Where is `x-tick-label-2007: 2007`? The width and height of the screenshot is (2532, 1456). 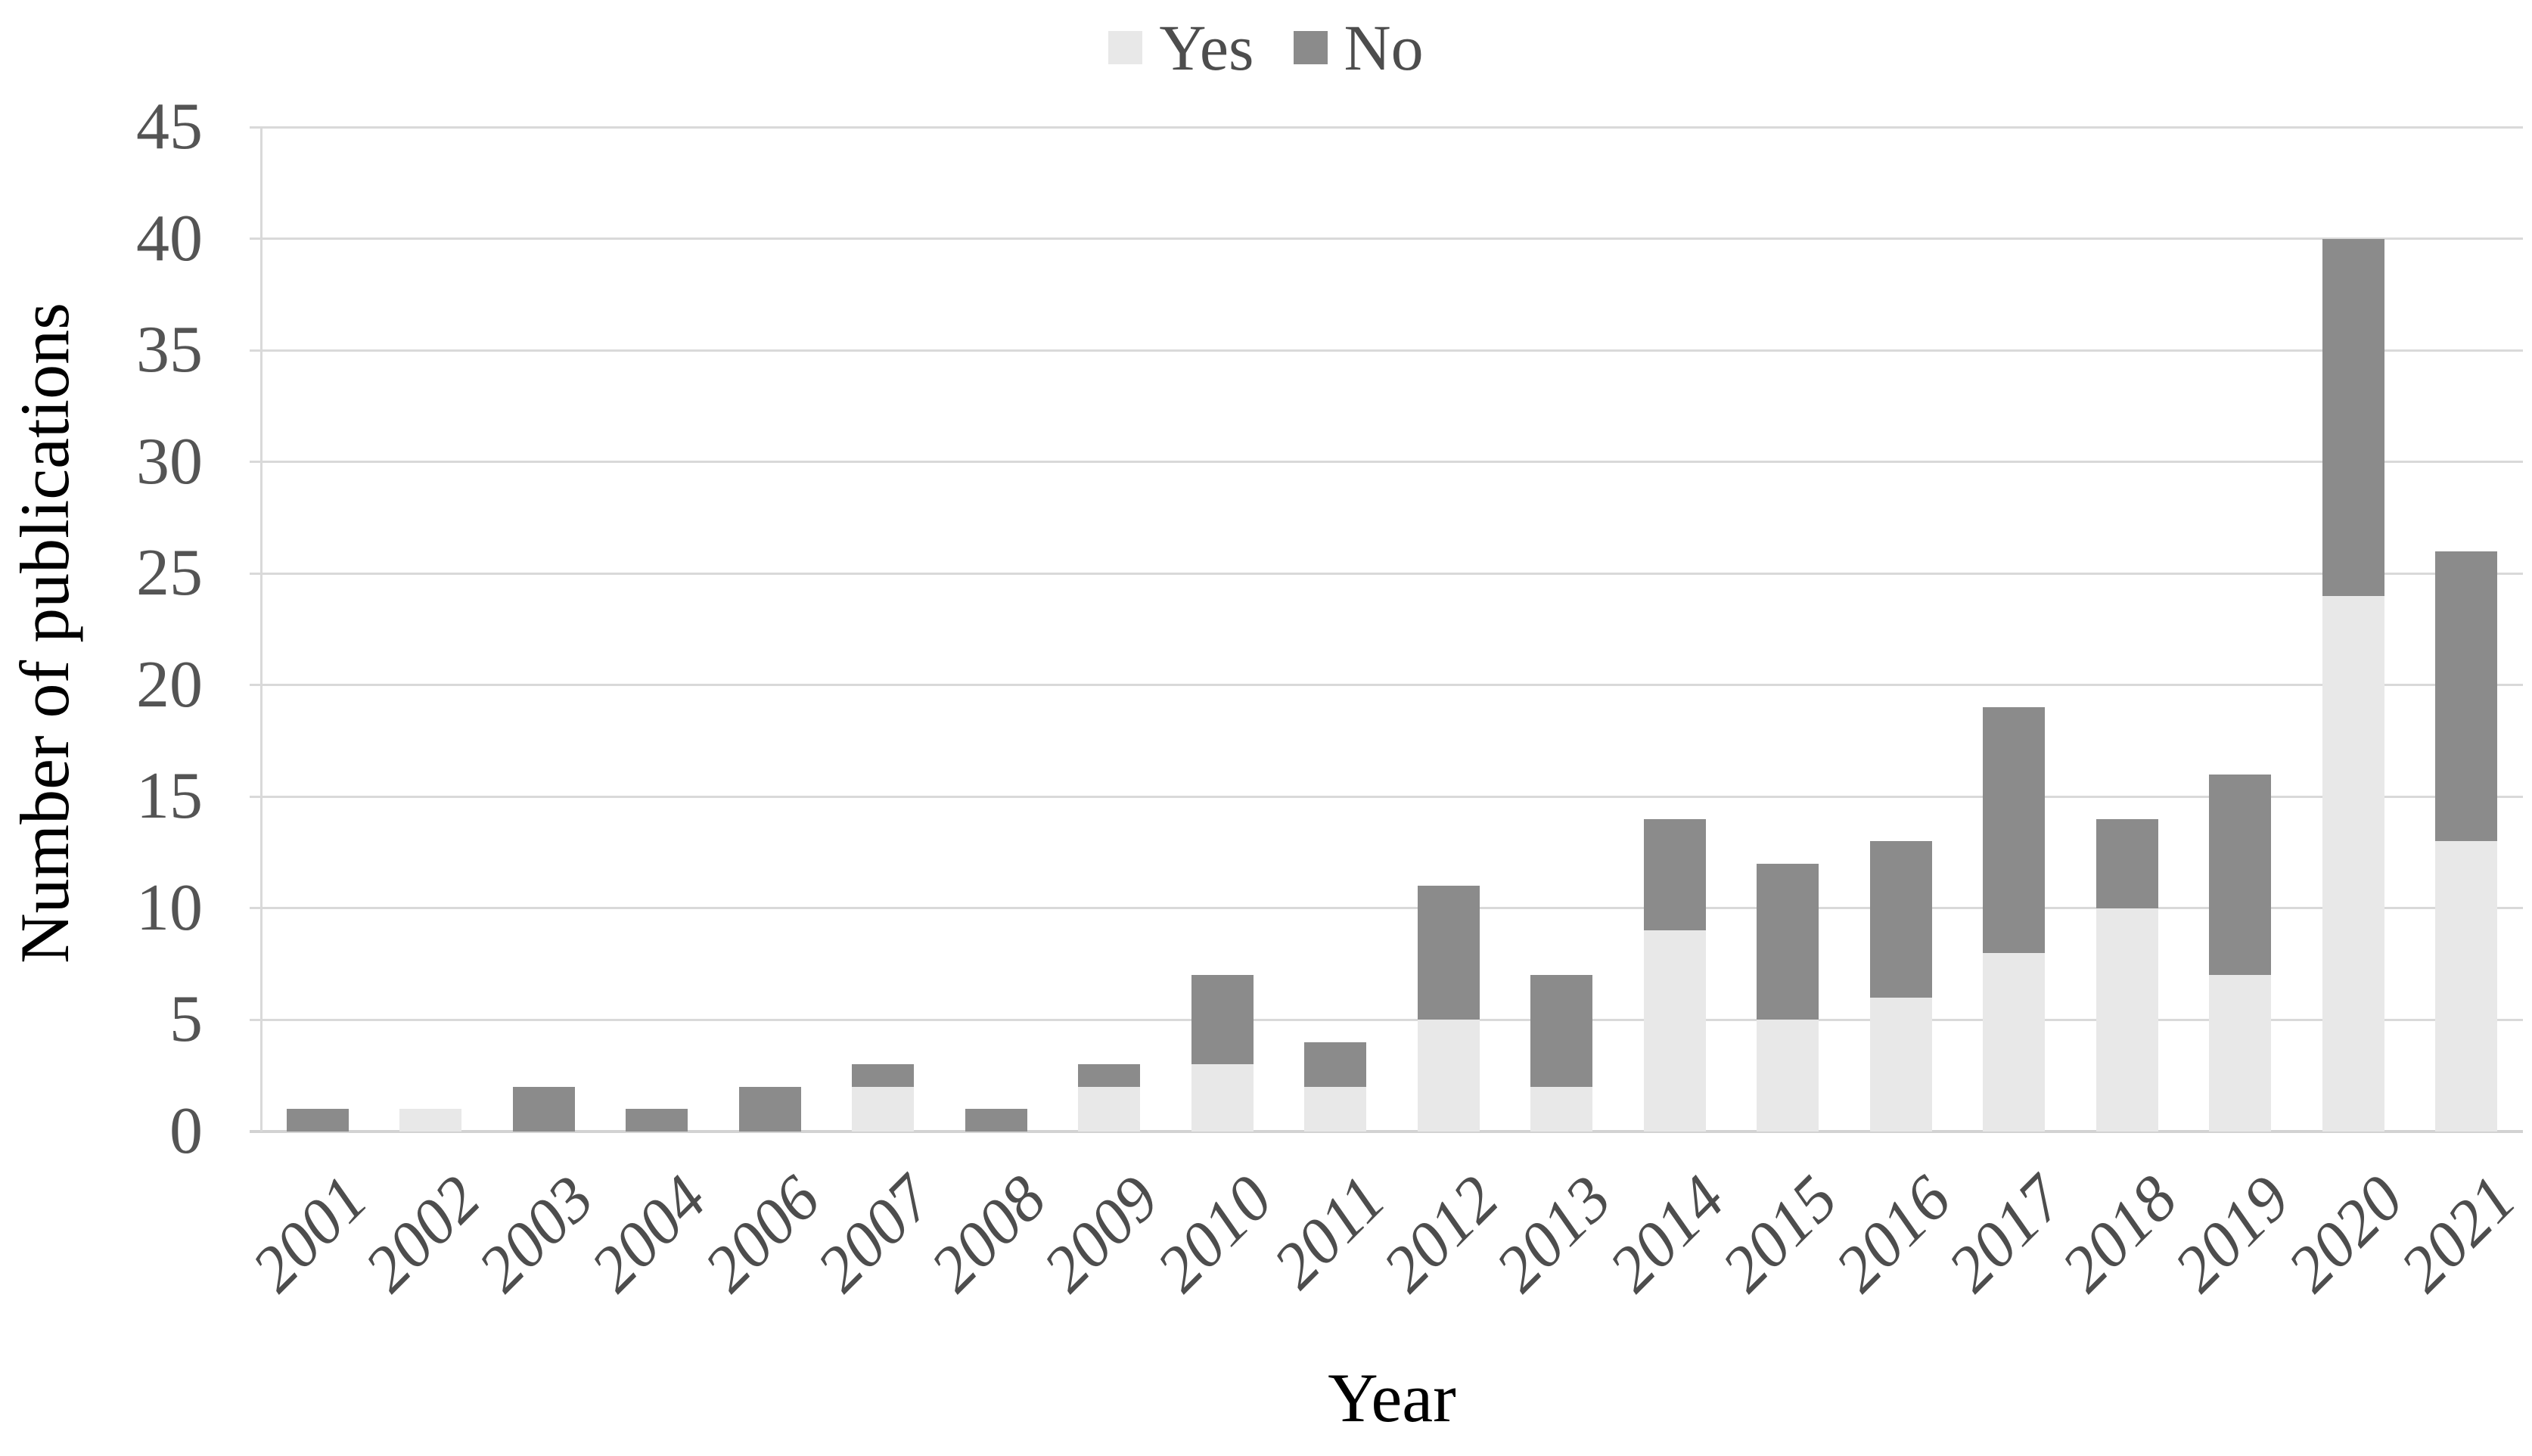
x-tick-label-2007: 2007 is located at coordinates (875, 1233).